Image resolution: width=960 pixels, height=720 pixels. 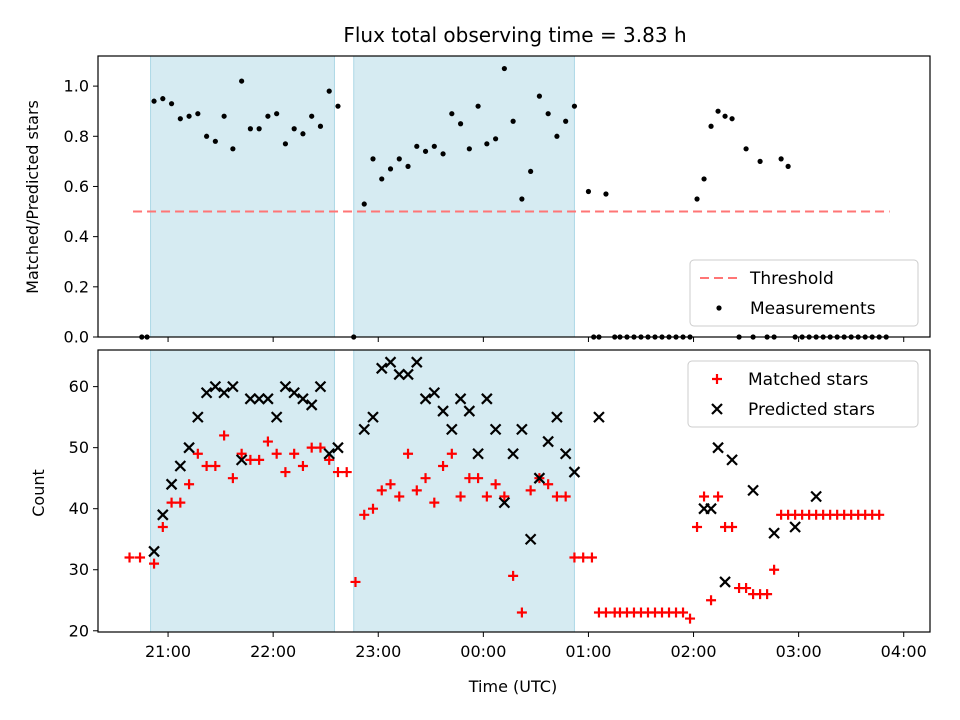 I want to click on y-tick-label-0: 0.0, so click(x=76, y=337).